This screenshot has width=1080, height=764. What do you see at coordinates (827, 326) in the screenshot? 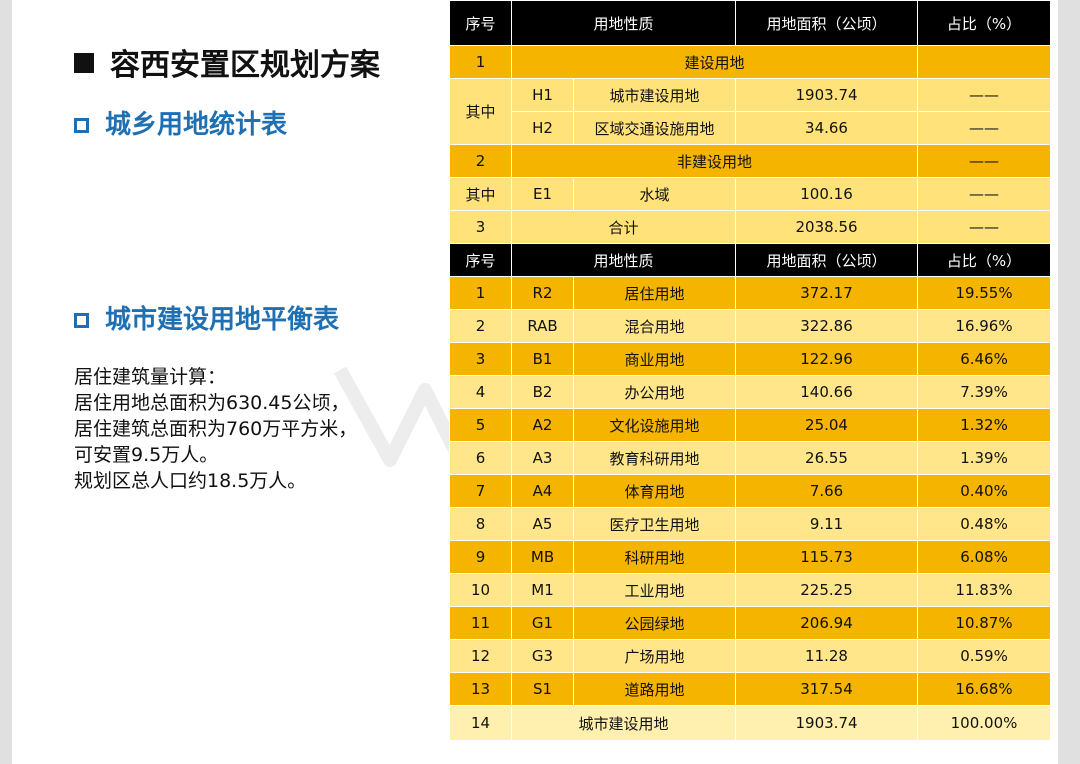
I see `cell-area: 322.86` at bounding box center [827, 326].